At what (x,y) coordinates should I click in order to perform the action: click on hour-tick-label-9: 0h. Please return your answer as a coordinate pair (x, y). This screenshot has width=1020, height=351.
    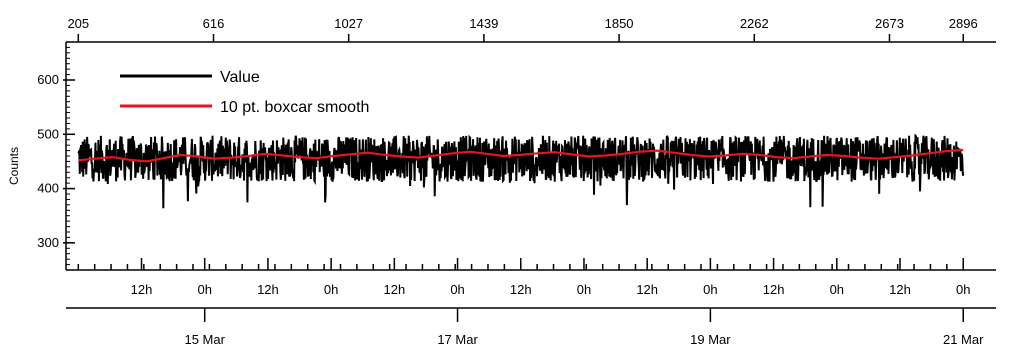
    Looking at the image, I should click on (710, 289).